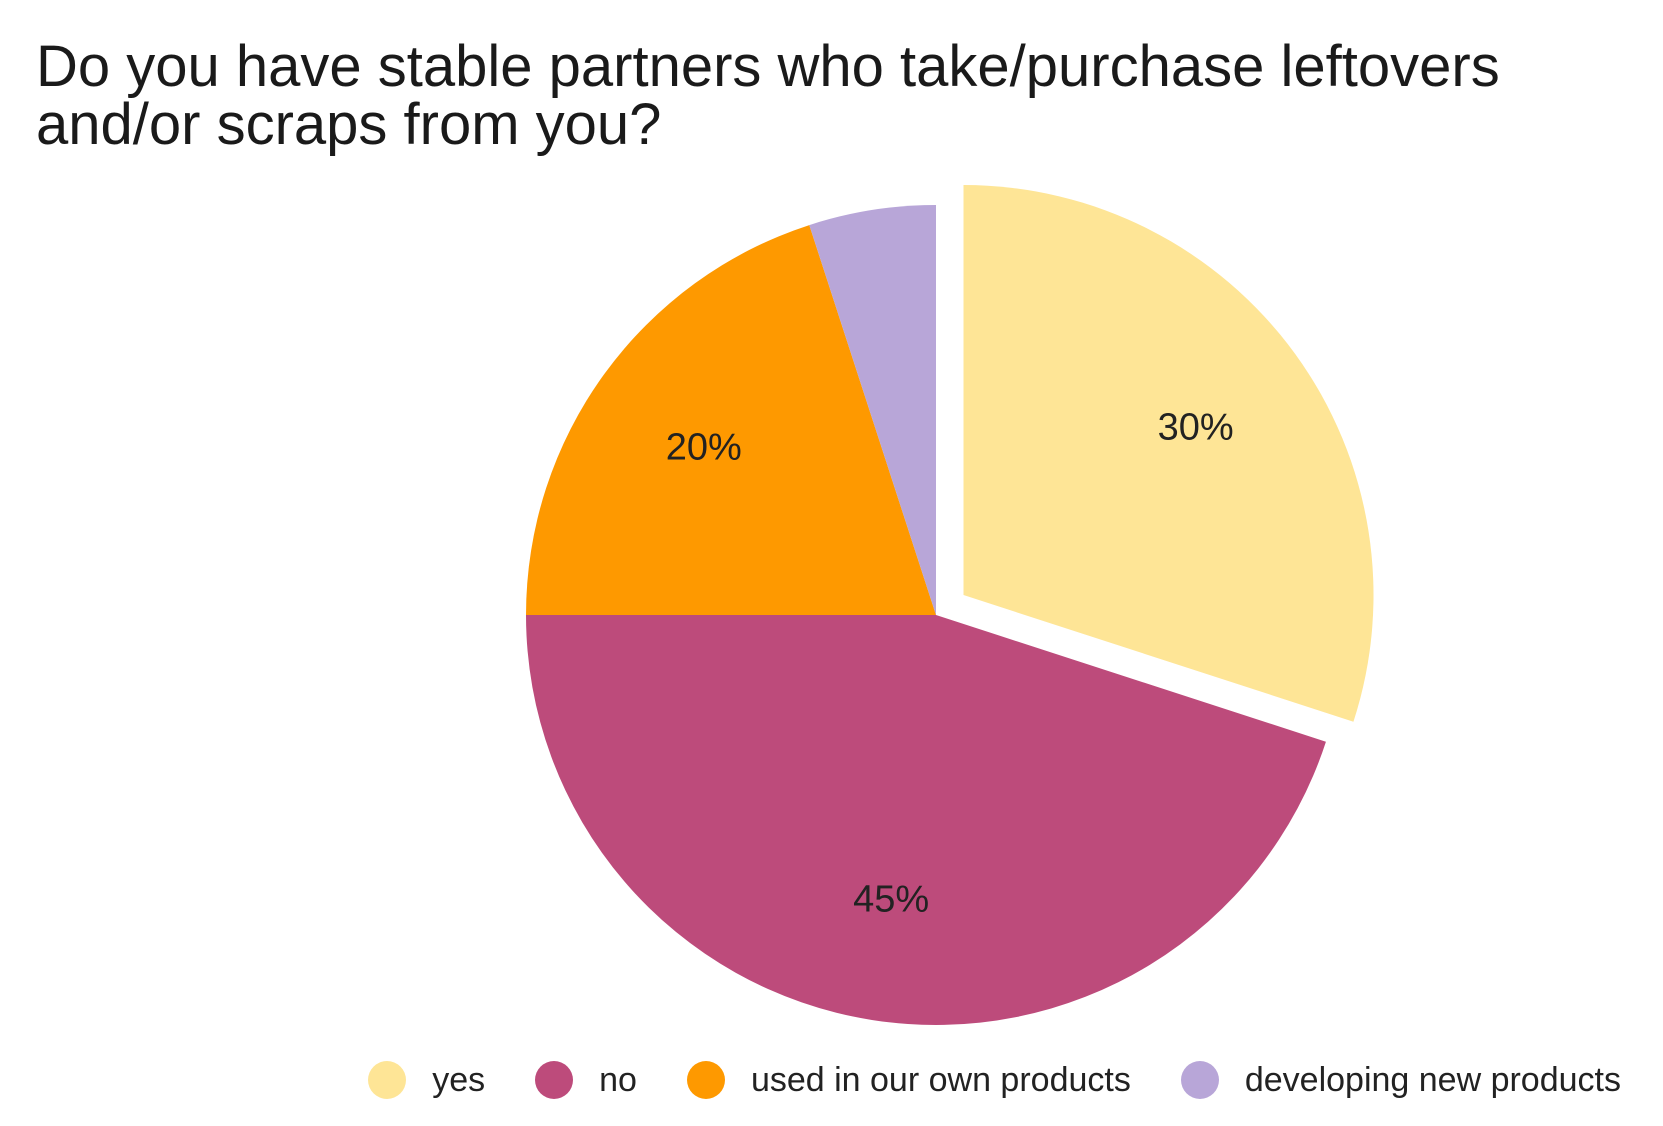  I want to click on pie-slice-developing-new-products, so click(872, 410).